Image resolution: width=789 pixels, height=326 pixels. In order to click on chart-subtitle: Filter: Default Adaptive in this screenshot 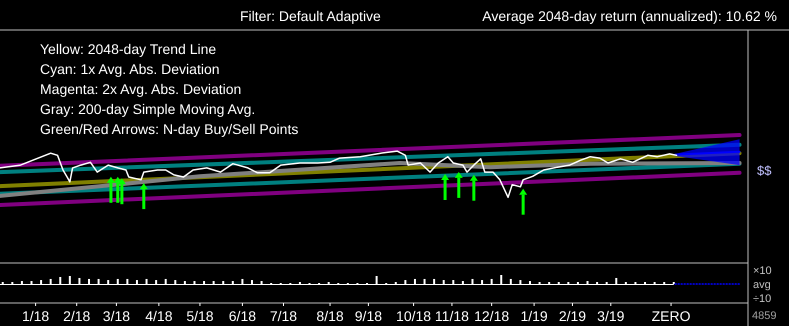, I will do `click(311, 16)`.